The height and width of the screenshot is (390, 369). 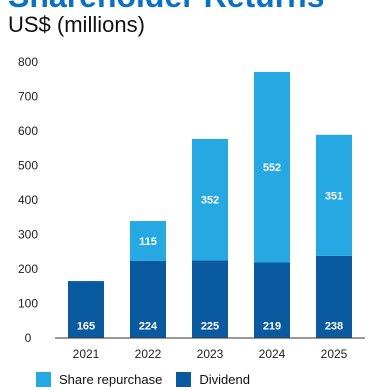 What do you see at coordinates (28, 97) in the screenshot?
I see `y-tick-label: 700` at bounding box center [28, 97].